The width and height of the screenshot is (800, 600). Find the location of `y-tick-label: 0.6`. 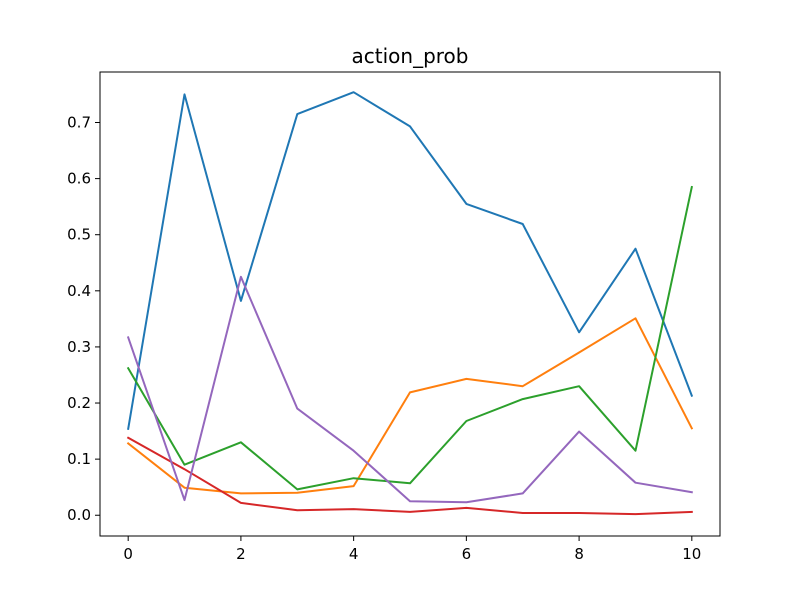

y-tick-label: 0.6 is located at coordinates (79, 179).